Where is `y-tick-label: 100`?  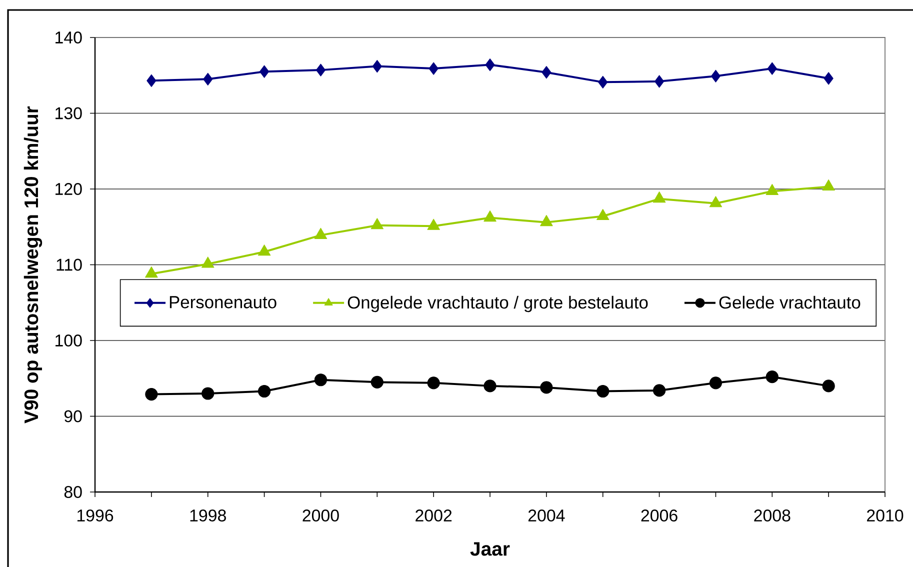 y-tick-label: 100 is located at coordinates (69, 340).